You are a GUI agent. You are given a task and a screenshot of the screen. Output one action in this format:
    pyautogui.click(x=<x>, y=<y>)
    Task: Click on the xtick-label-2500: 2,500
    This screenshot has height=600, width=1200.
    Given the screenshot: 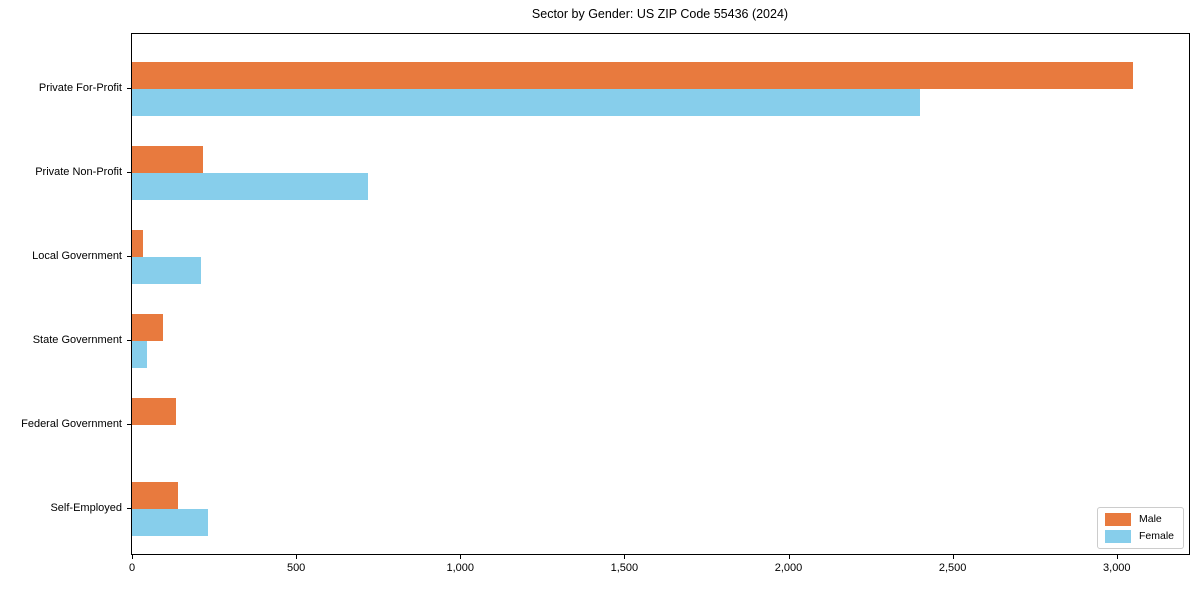 What is the action you would take?
    pyautogui.click(x=952, y=568)
    